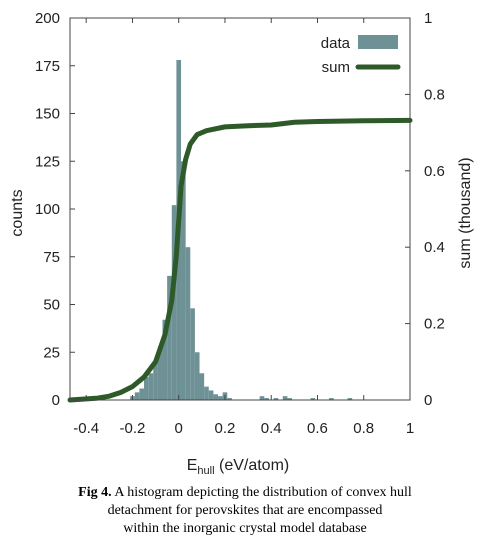 This screenshot has height=554, width=490. I want to click on y2-tick-label: 0.4, so click(434, 247).